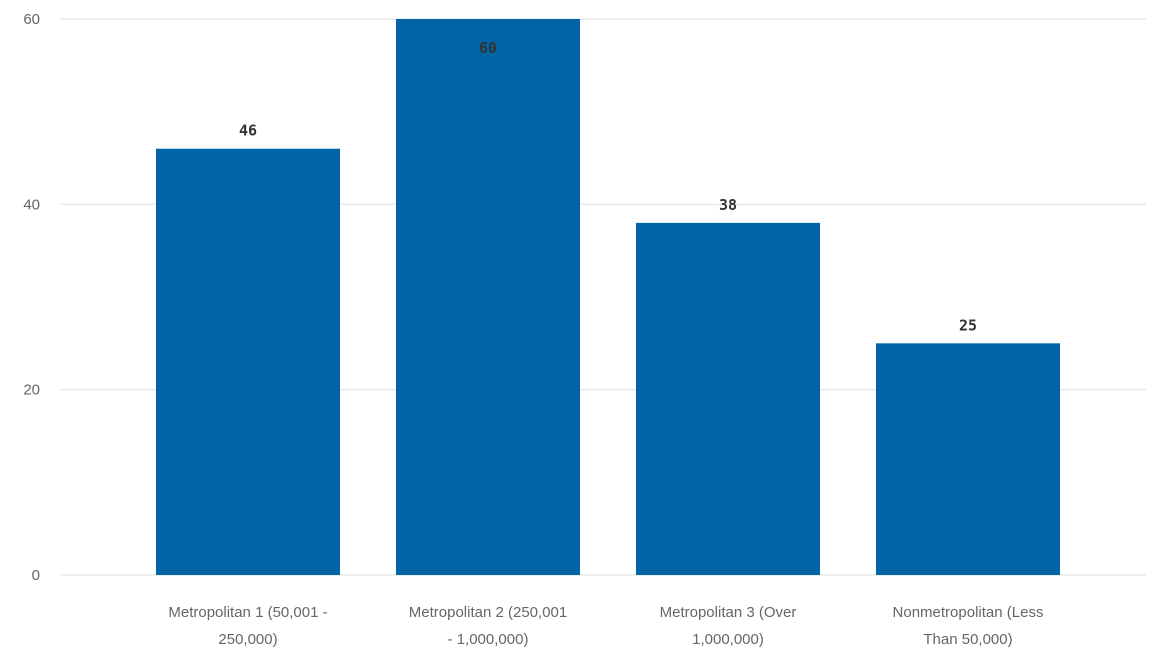 The width and height of the screenshot is (1150, 654). What do you see at coordinates (36, 575) in the screenshot?
I see `y-tick-label: 0` at bounding box center [36, 575].